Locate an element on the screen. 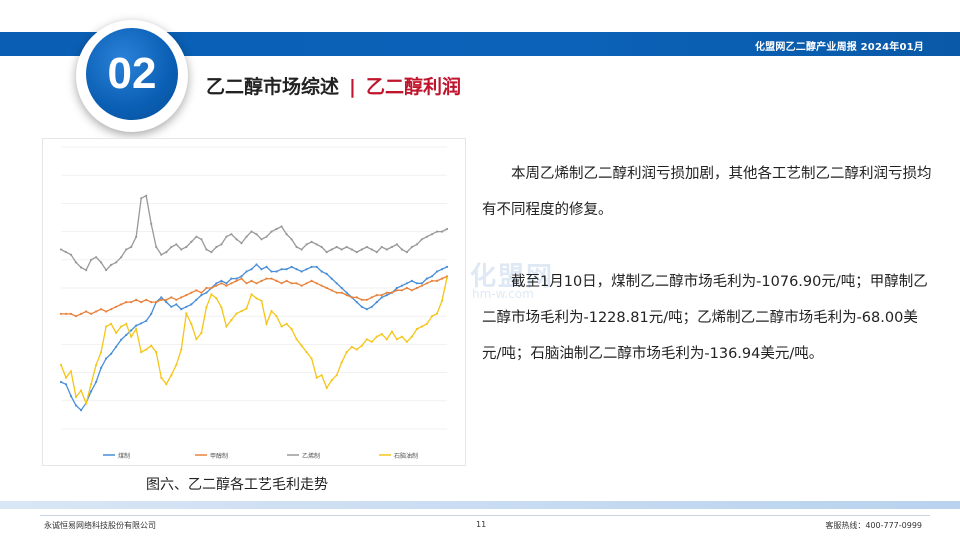 Image resolution: width=960 pixels, height=540 pixels. legend-label: 甲醇制 is located at coordinates (219, 456).